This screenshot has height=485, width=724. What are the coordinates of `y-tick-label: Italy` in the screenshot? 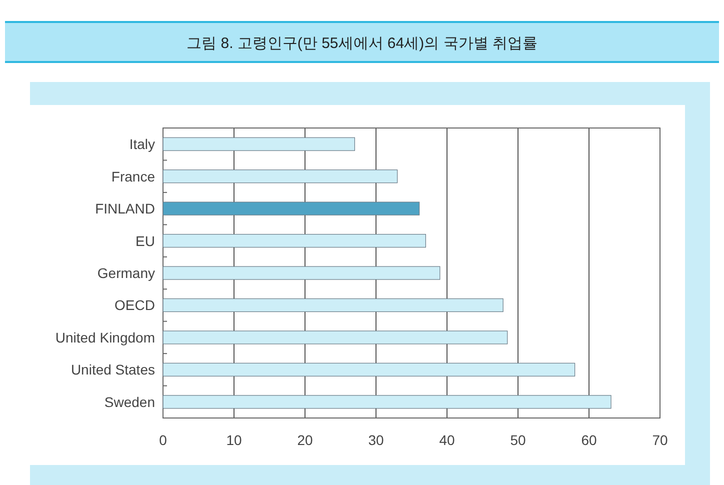 It's located at (142, 144).